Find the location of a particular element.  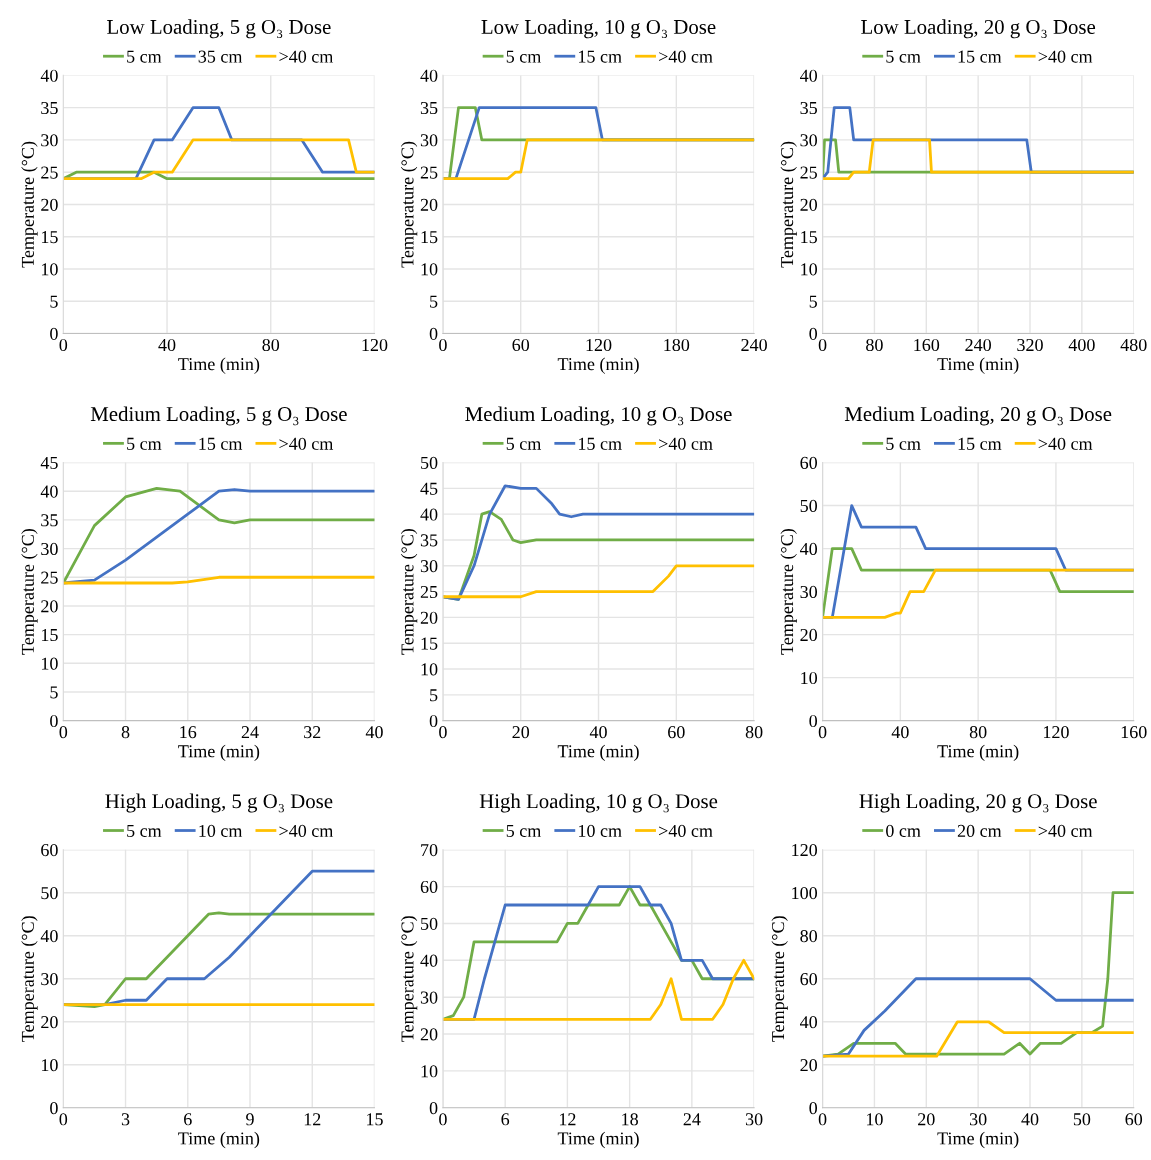

x-tick-label: 18 is located at coordinates (630, 1119).